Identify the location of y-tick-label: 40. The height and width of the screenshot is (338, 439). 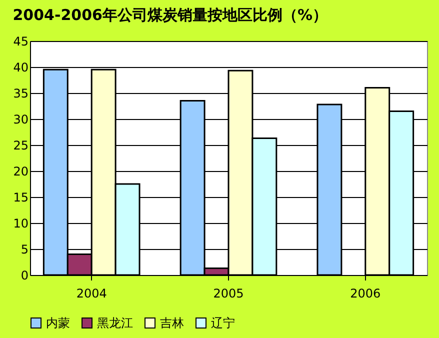
(20, 67).